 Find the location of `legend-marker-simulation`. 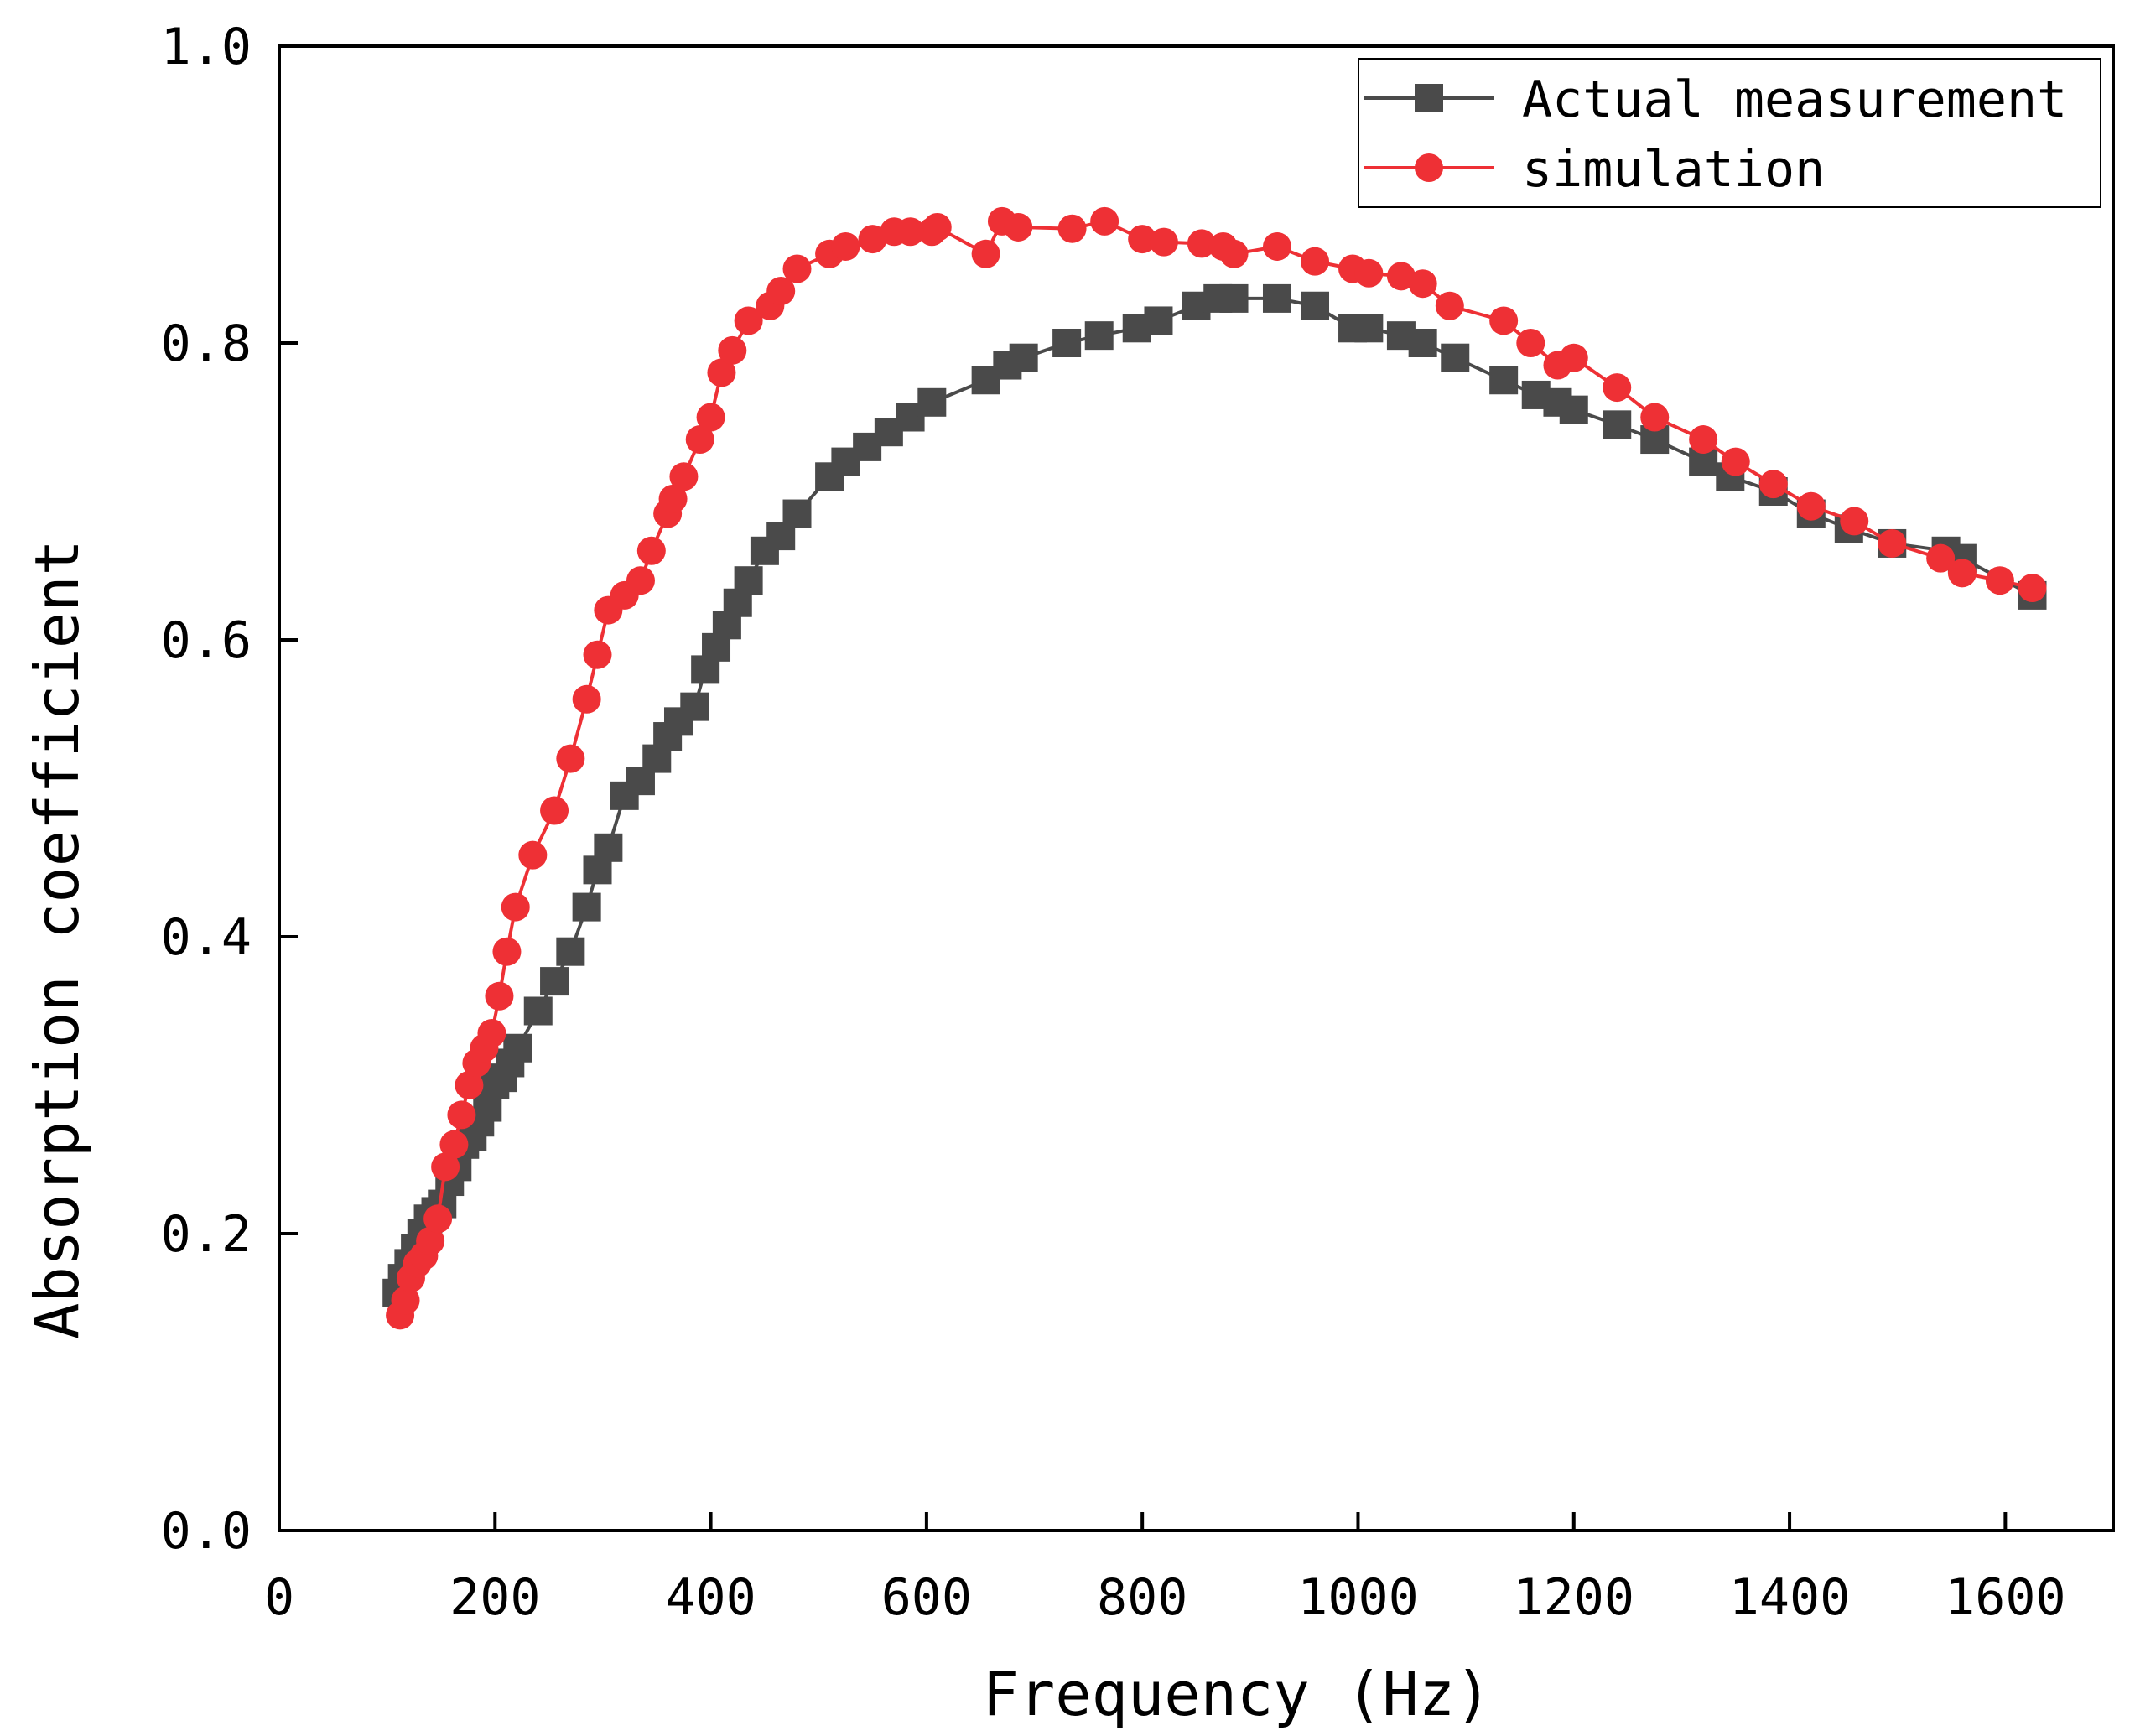

legend-marker-simulation is located at coordinates (1429, 168).